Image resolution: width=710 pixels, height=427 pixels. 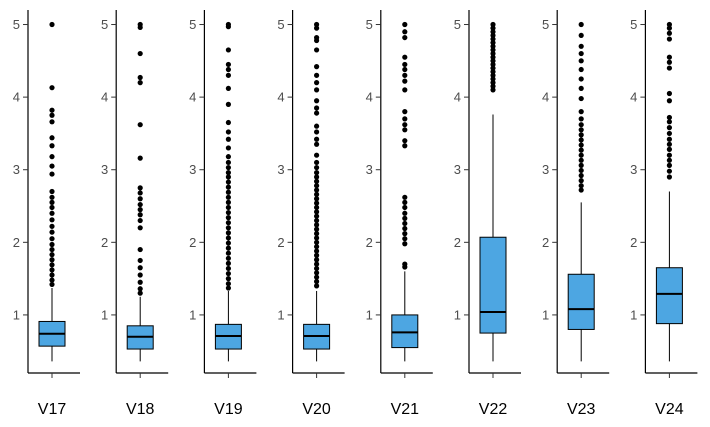 What do you see at coordinates (664, 214) in the screenshot?
I see `panel-v24: 1 2 3 4 5 V24` at bounding box center [664, 214].